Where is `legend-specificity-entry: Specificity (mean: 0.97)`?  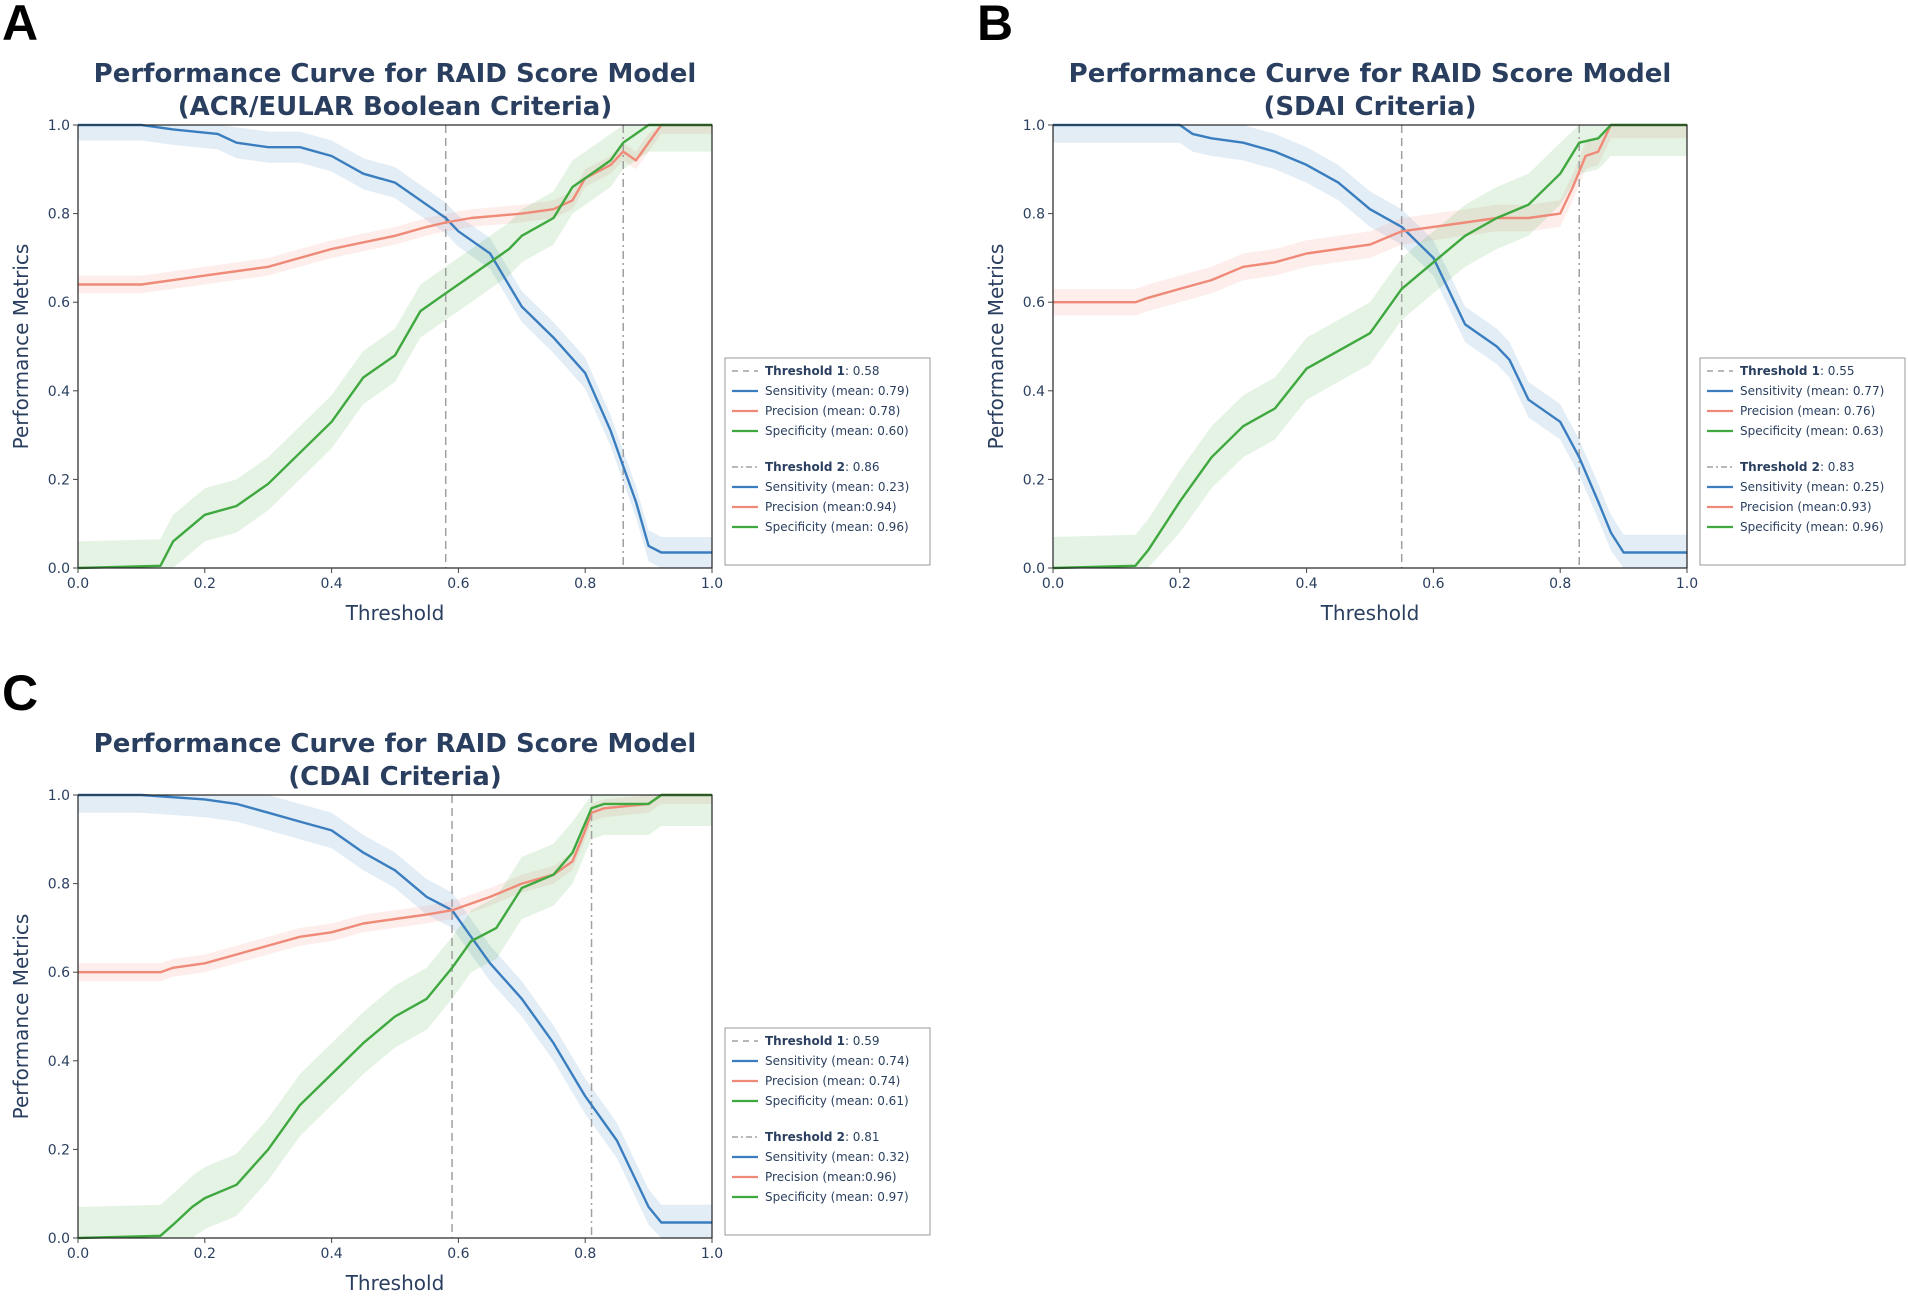 legend-specificity-entry: Specificity (mean: 0.97) is located at coordinates (837, 1197).